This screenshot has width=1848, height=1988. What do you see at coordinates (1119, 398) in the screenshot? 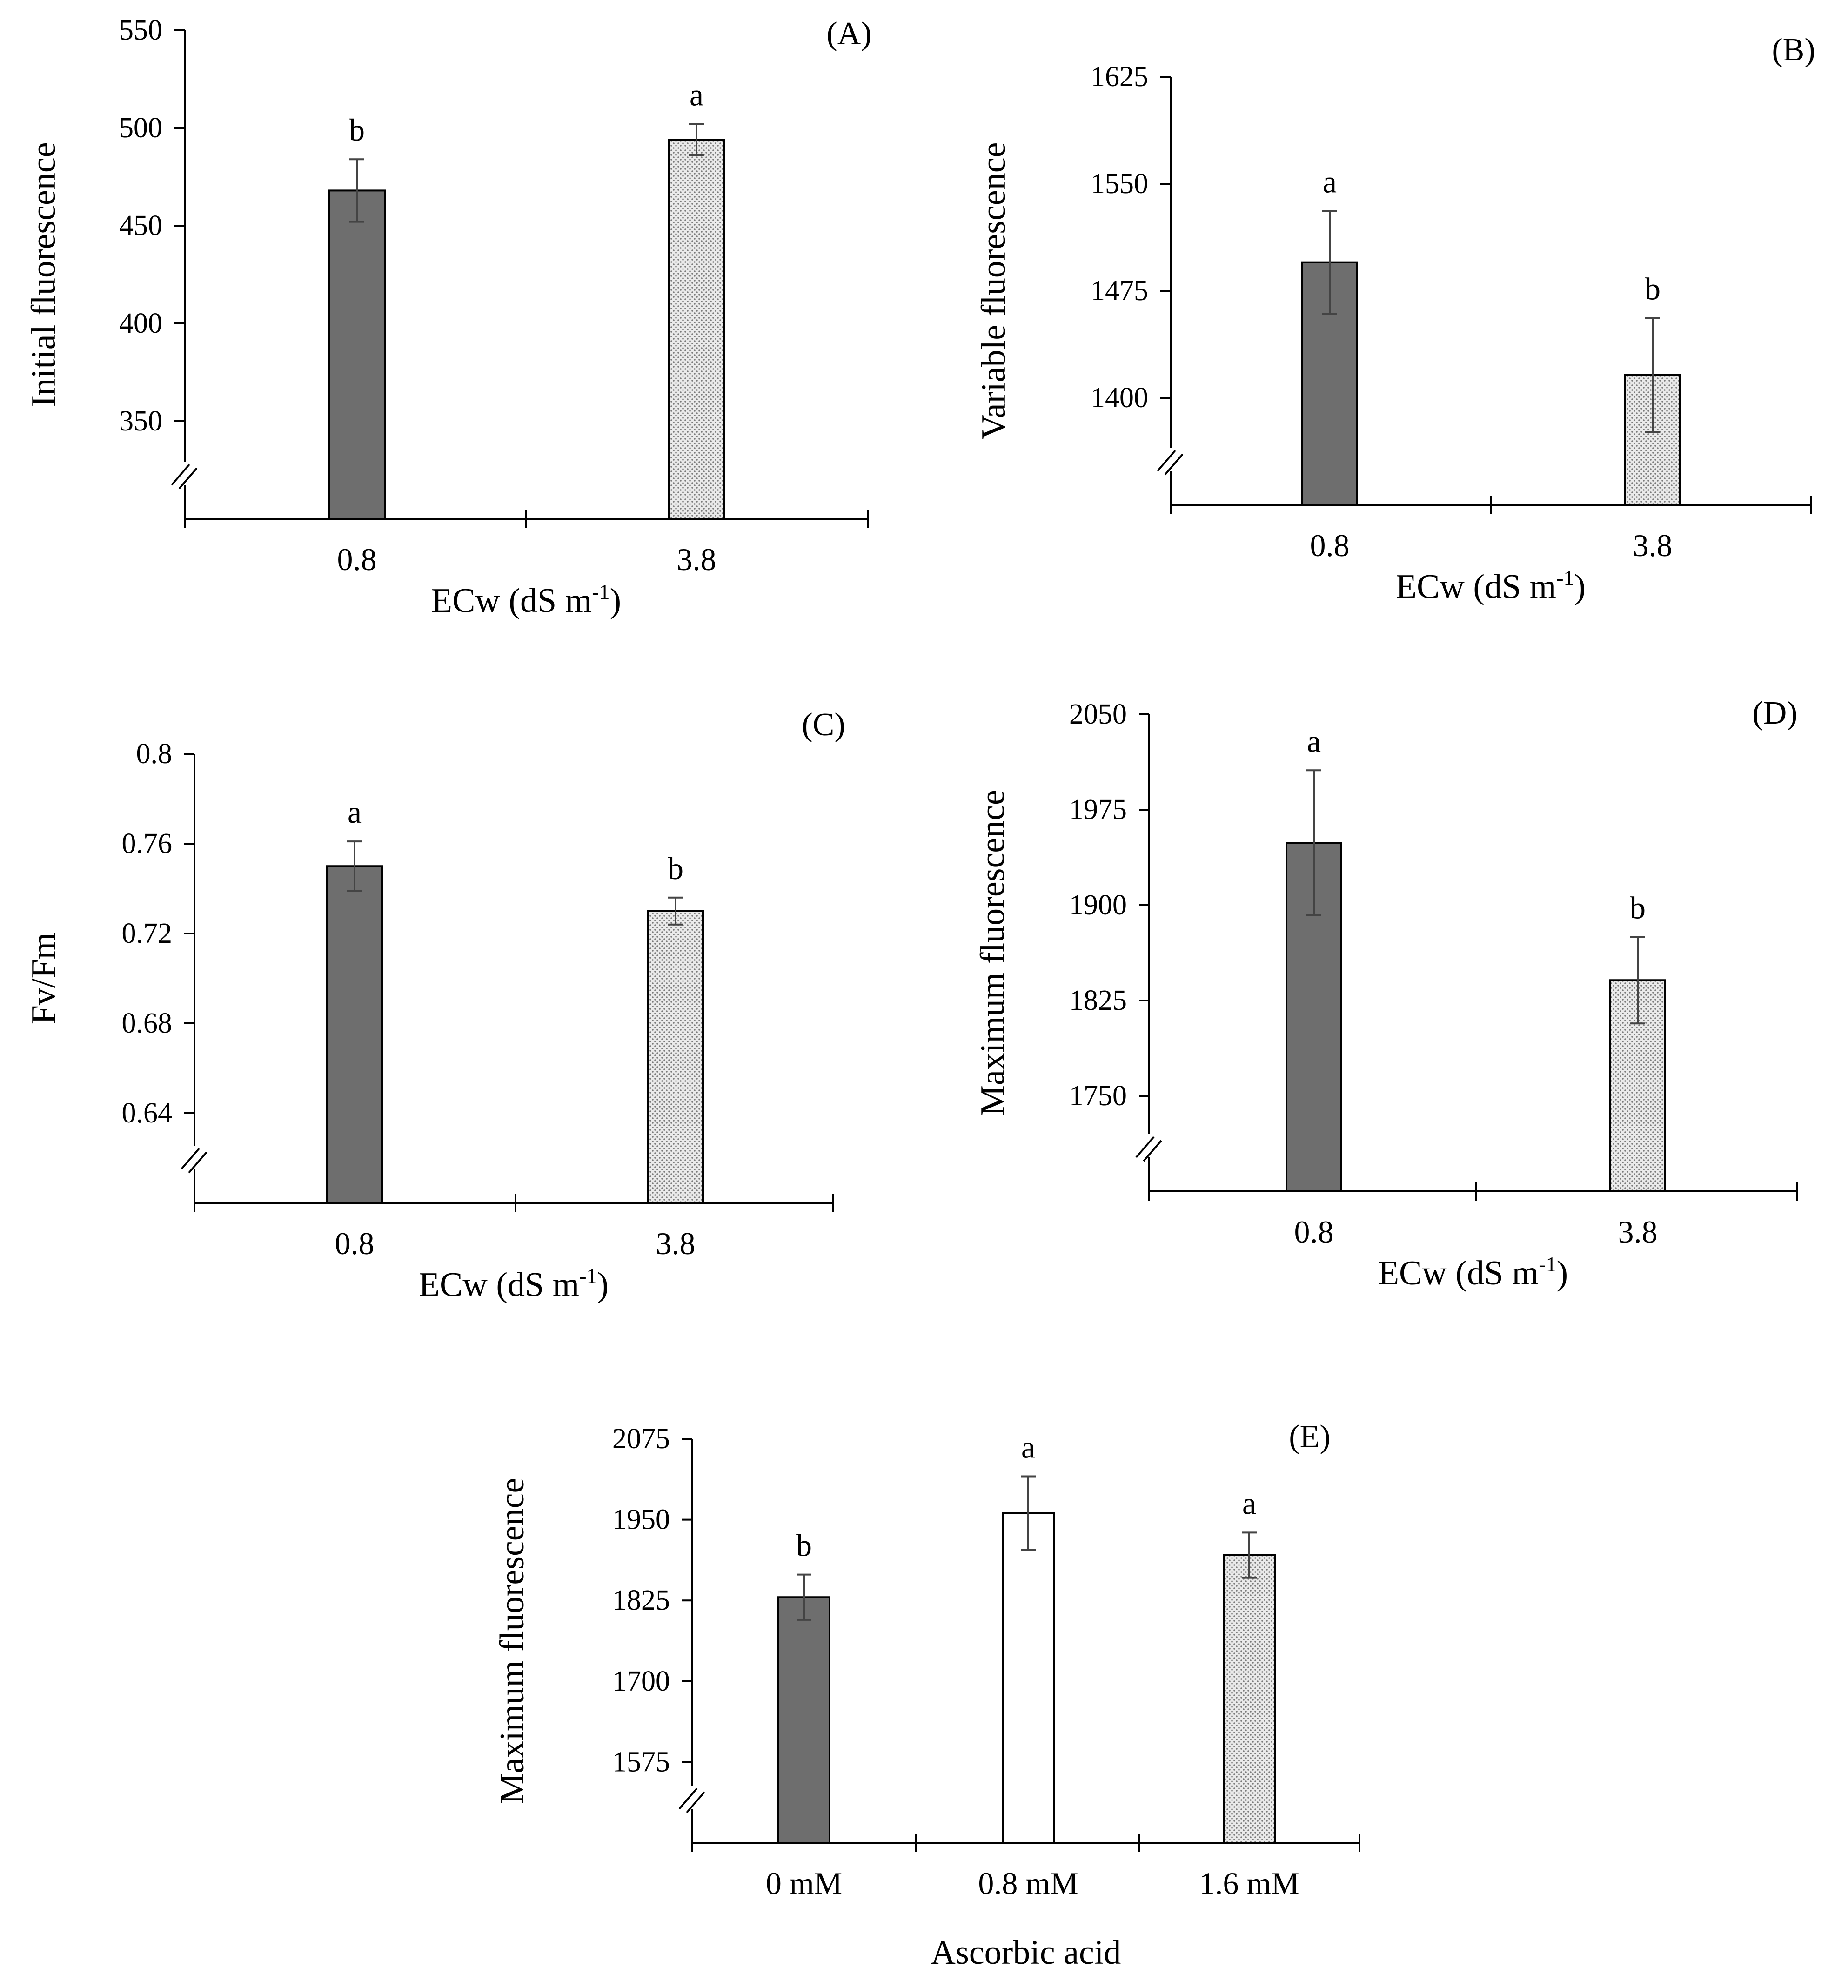
I see `y-tick-label: 1400` at bounding box center [1119, 398].